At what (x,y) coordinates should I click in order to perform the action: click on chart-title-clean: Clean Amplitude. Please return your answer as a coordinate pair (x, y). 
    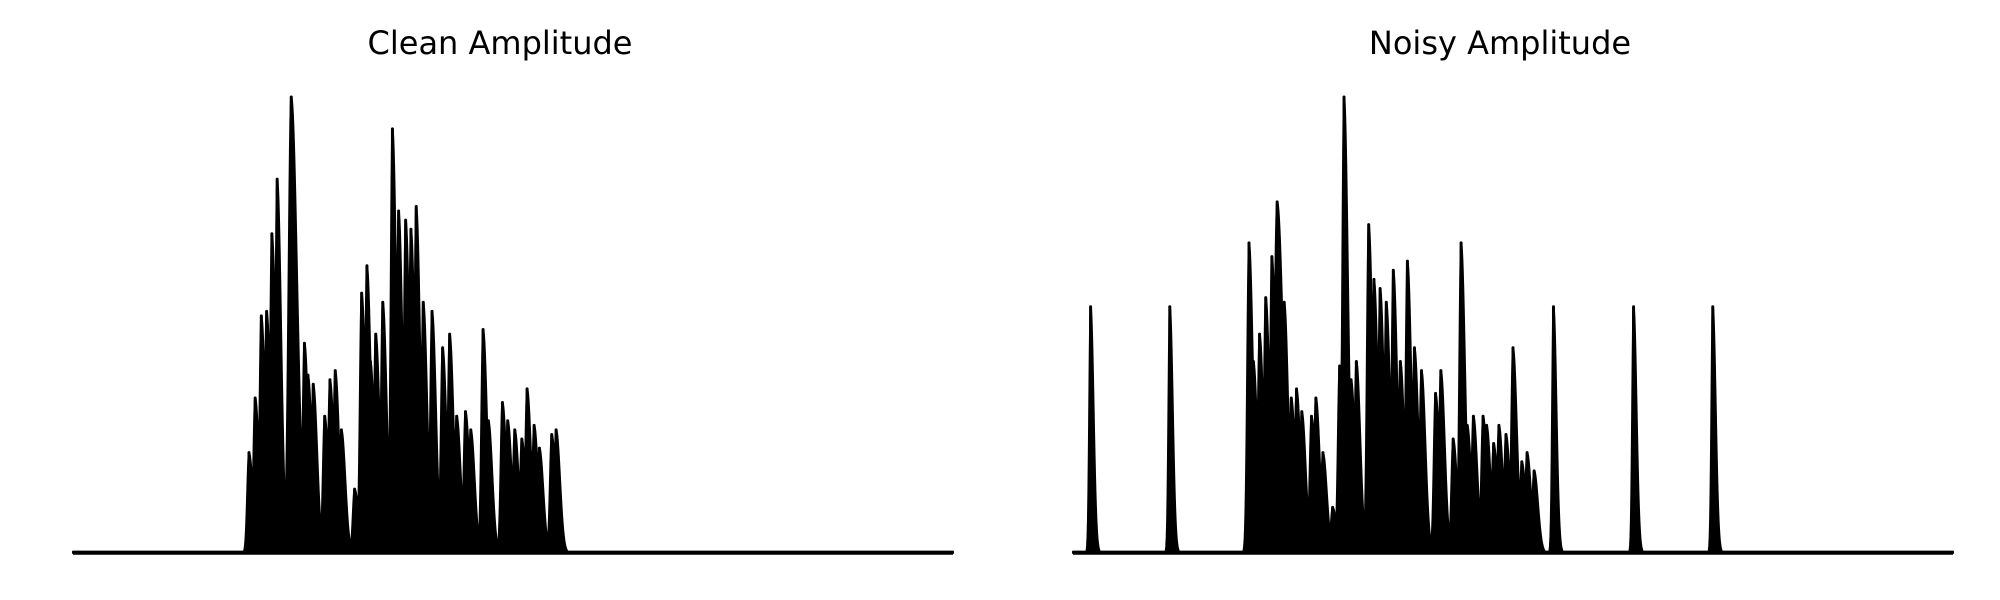
    Looking at the image, I should click on (500, 43).